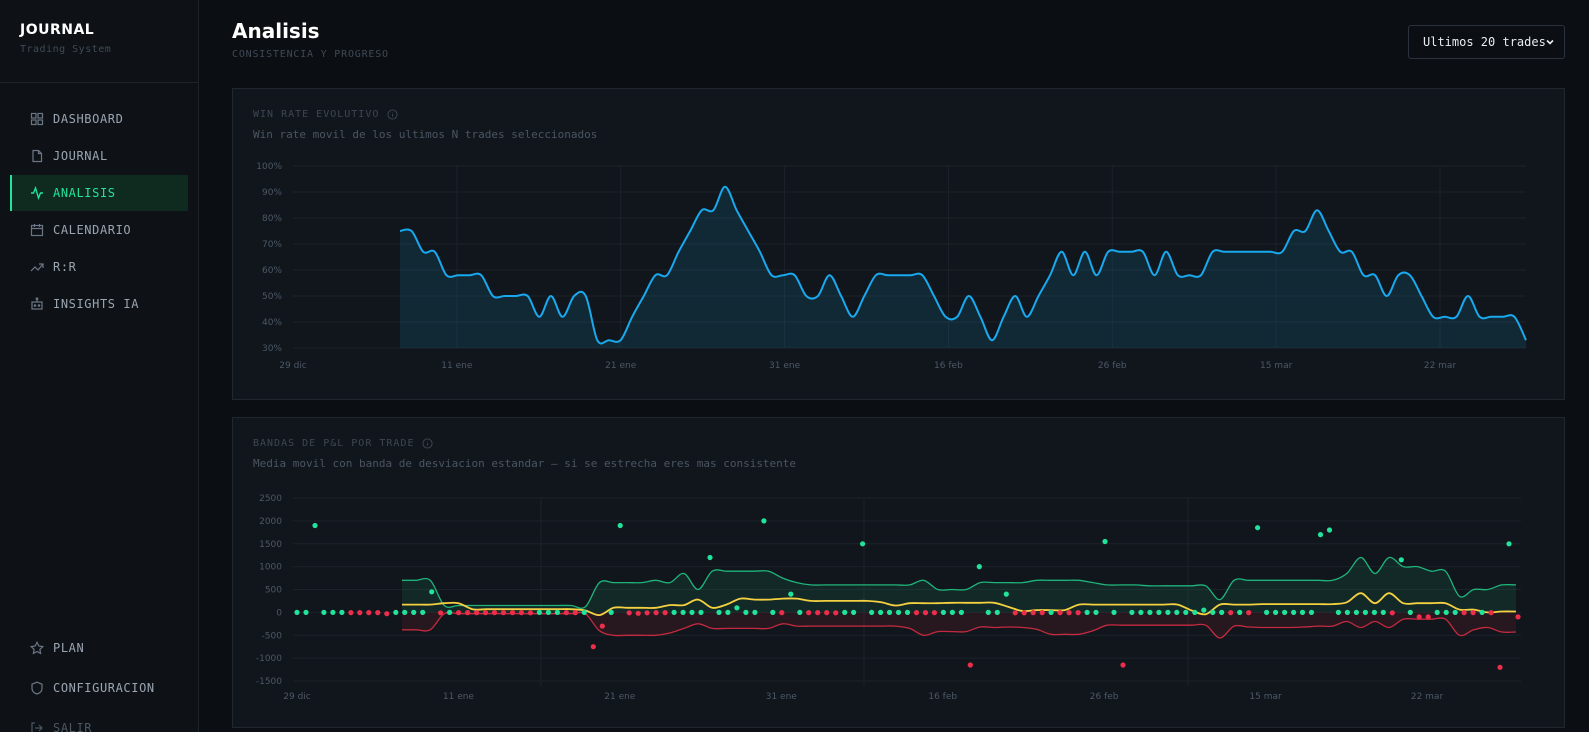 This screenshot has height=732, width=1589. Describe the element at coordinates (92, 230) in the screenshot. I see `sidebar-item-label: CALENDARIO` at that location.